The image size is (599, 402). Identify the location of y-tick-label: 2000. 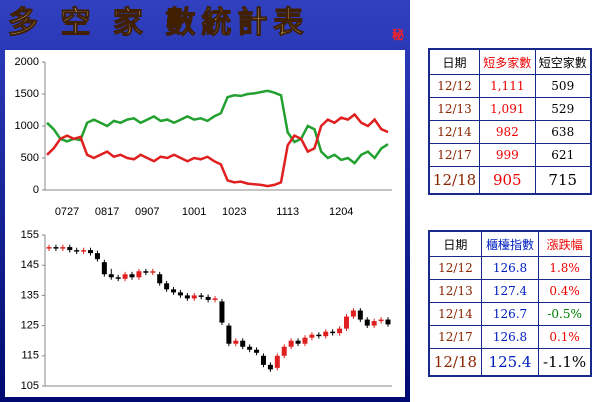
(27, 62).